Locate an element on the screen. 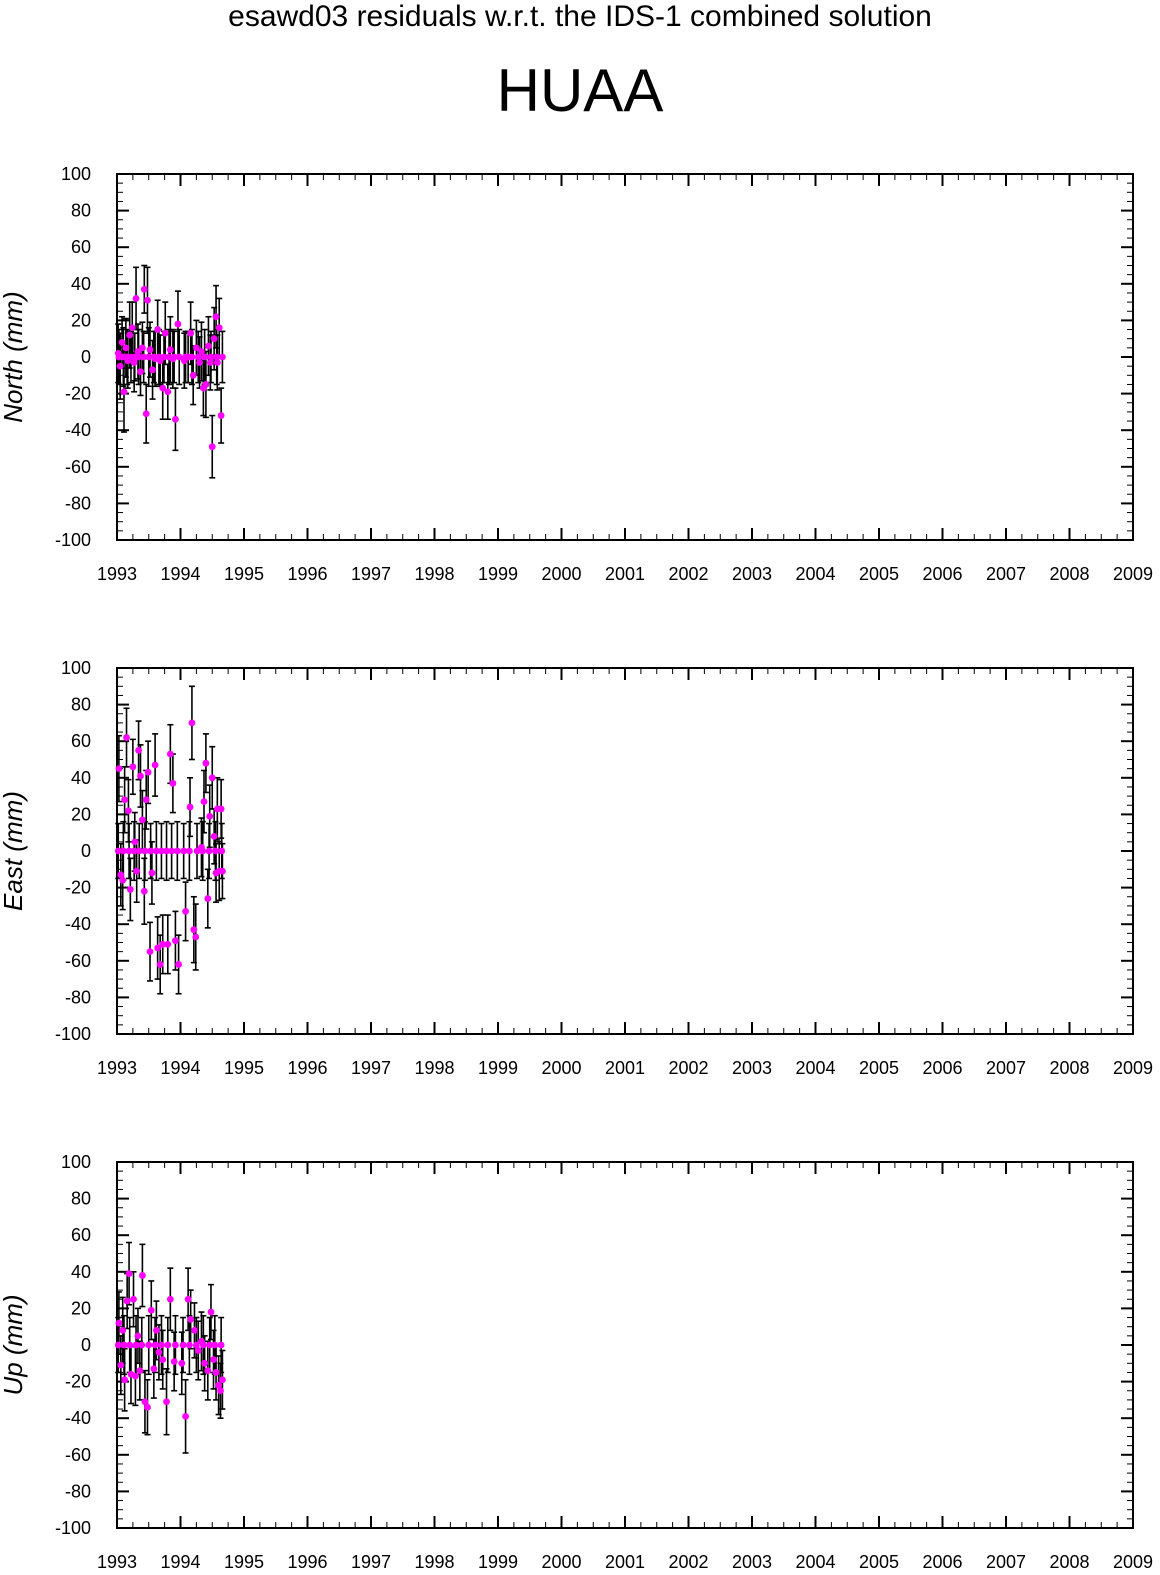 Image resolution: width=1160 pixels, height=1575 pixels. y-tick-label: 0 is located at coordinates (86, 357).